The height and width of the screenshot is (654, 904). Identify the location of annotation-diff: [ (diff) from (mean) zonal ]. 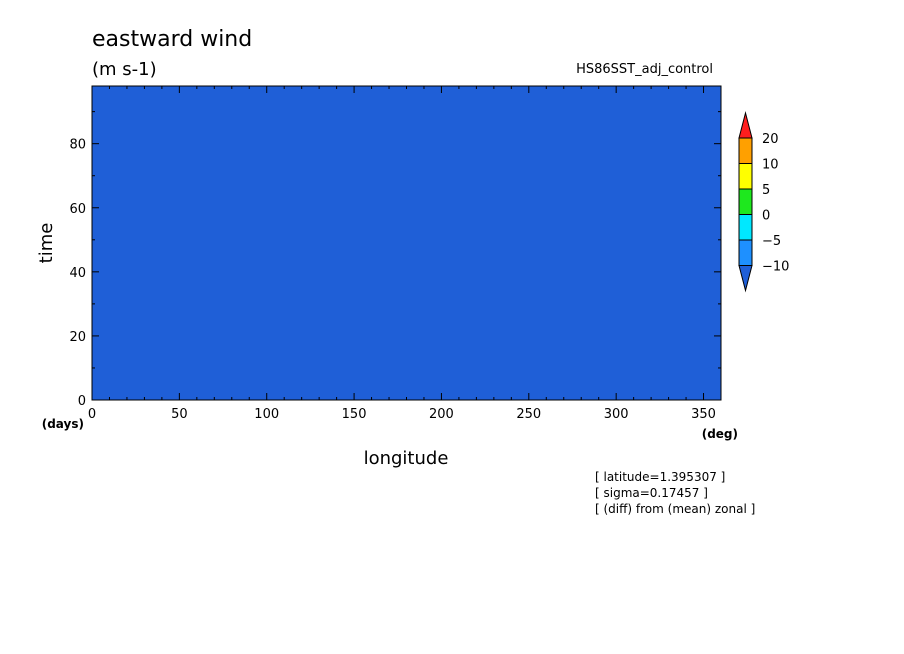
(675, 509).